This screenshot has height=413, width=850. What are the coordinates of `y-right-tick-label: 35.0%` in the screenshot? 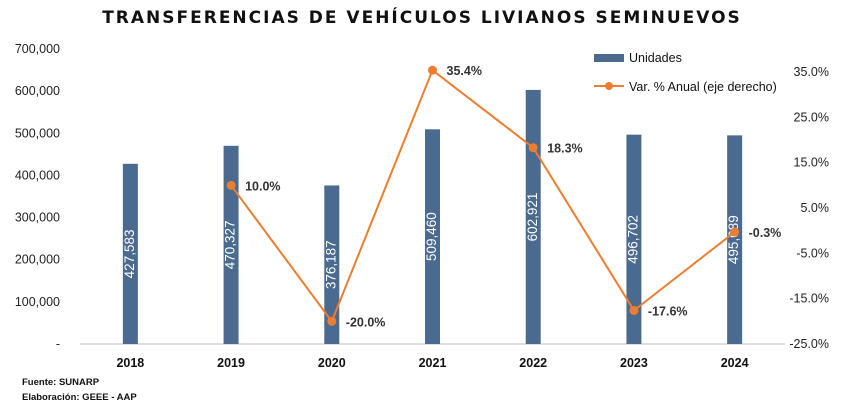 It's located at (811, 72).